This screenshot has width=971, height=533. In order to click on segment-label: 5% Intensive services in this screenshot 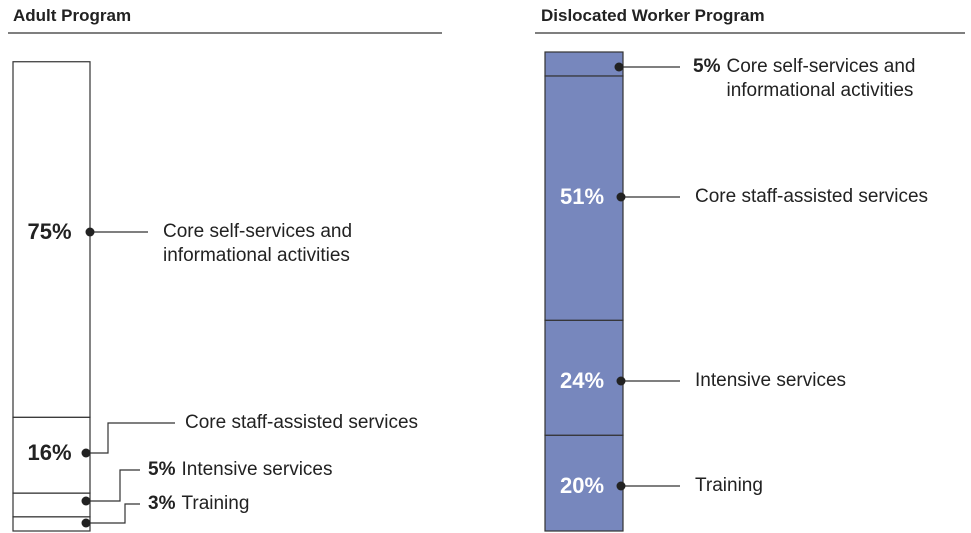, I will do `click(273, 470)`.